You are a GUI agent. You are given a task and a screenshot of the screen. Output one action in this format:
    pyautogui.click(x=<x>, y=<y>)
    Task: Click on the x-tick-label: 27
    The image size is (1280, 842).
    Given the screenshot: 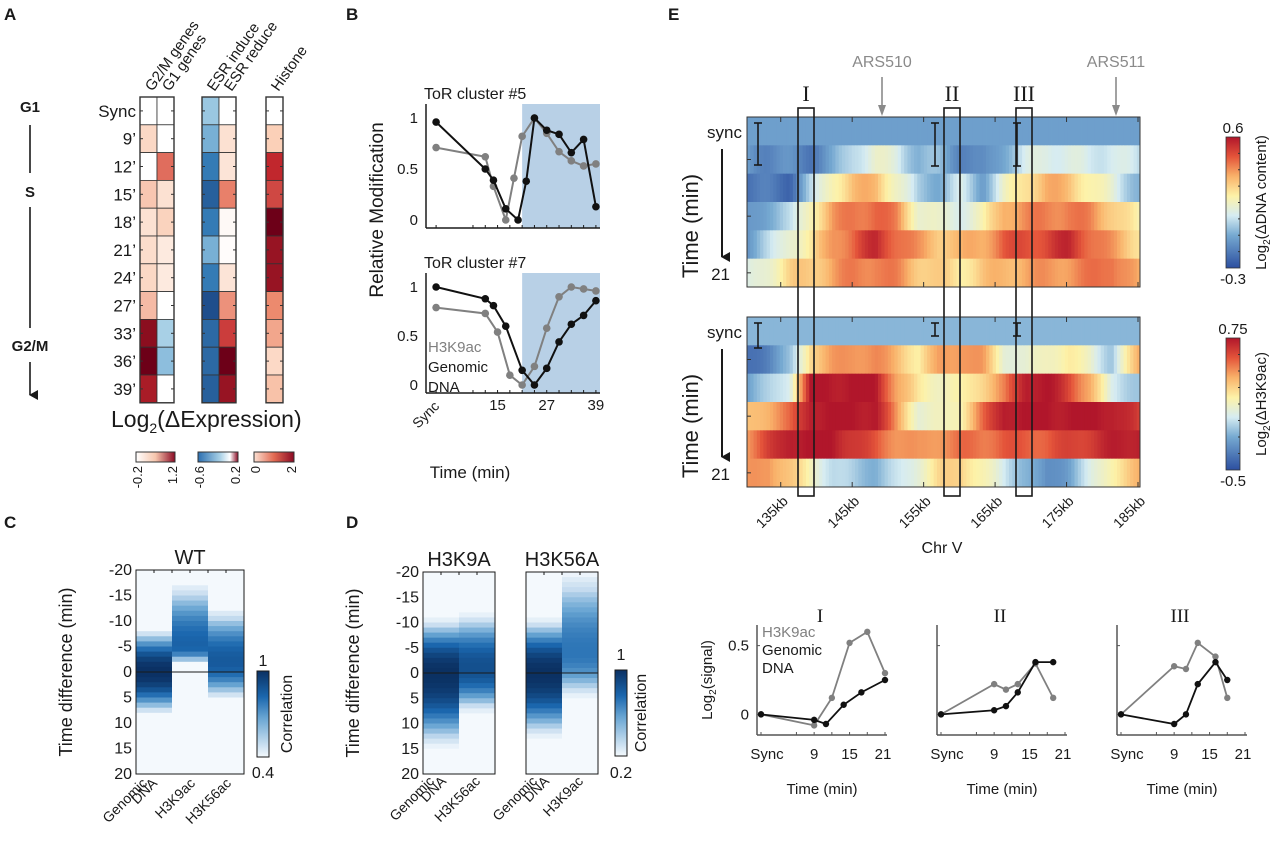 What is the action you would take?
    pyautogui.click(x=546, y=405)
    